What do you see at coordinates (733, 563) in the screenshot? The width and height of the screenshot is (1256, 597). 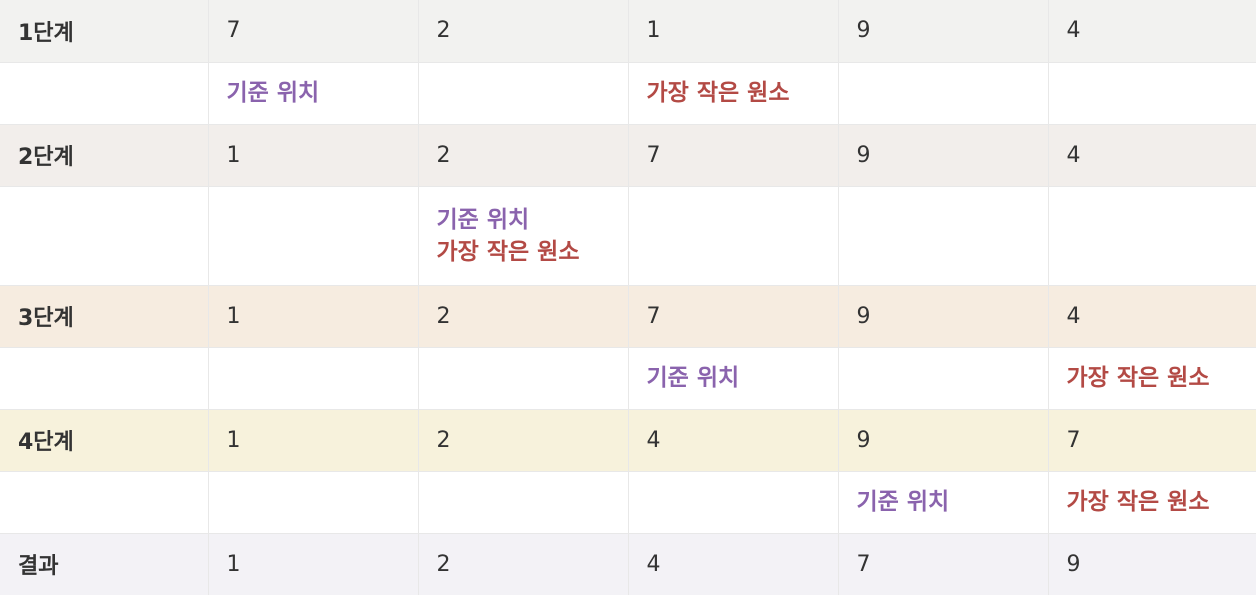 I see `result-value-cell: 4` at bounding box center [733, 563].